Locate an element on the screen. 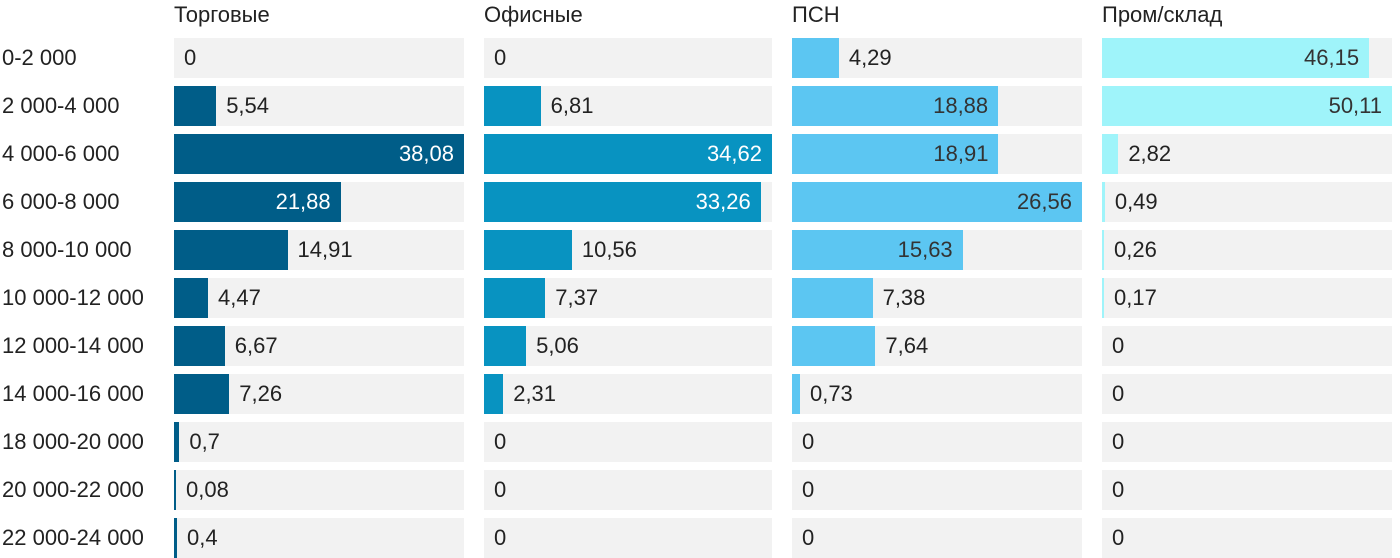 This screenshot has height=558, width=1400. data-label: 50,11 is located at coordinates (1355, 105).